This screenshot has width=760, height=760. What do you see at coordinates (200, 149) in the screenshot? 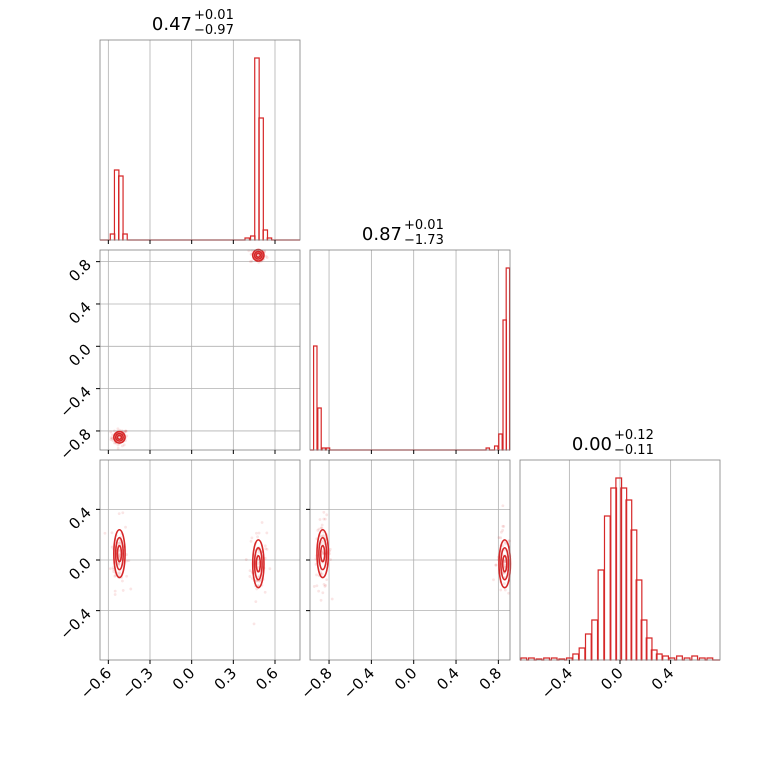
I see `histogram-p0` at bounding box center [200, 149].